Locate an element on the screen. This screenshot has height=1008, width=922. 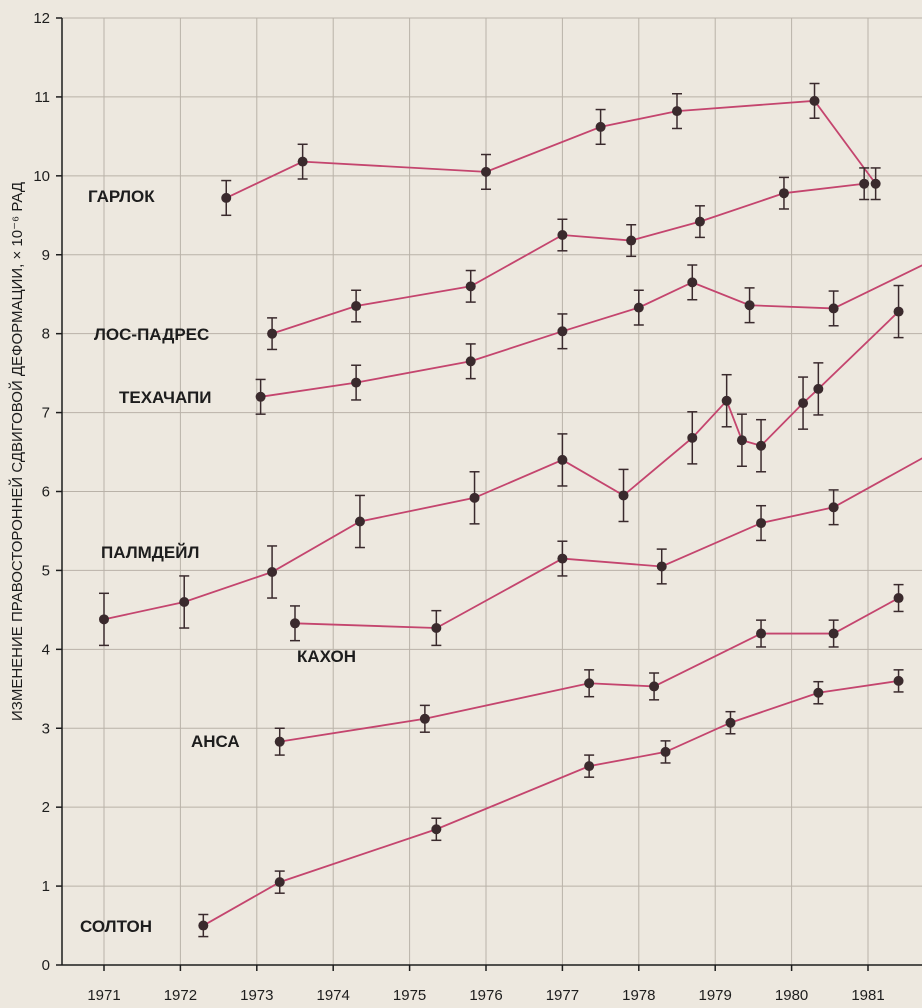
x-tick-label: 1978 is located at coordinates (638, 995).